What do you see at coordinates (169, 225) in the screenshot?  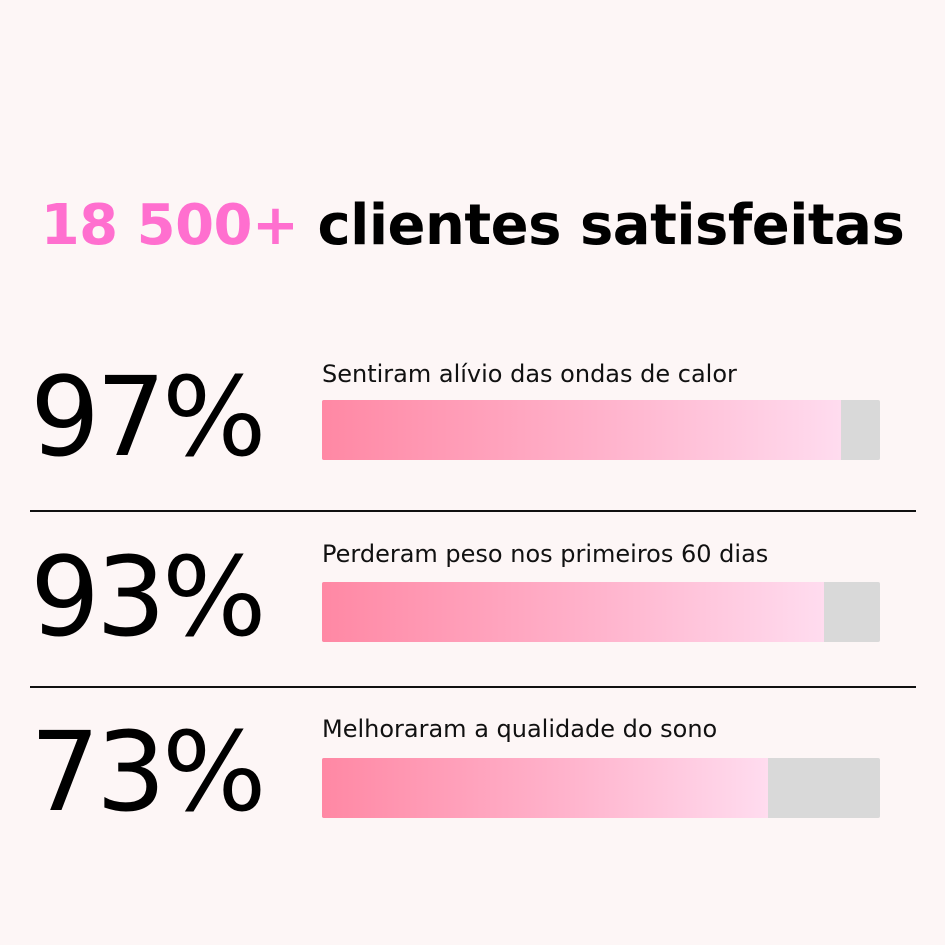 I see `customer-count: 18 500+` at bounding box center [169, 225].